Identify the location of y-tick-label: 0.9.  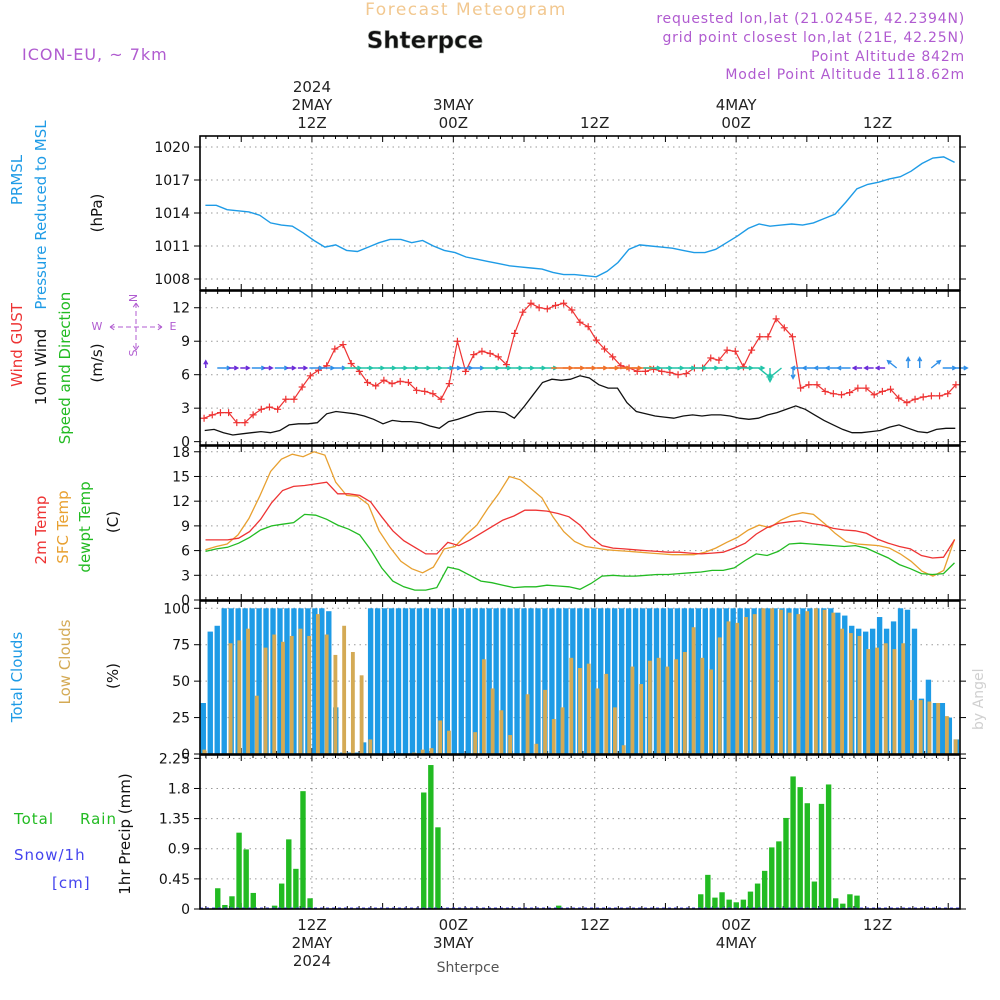
(179, 850).